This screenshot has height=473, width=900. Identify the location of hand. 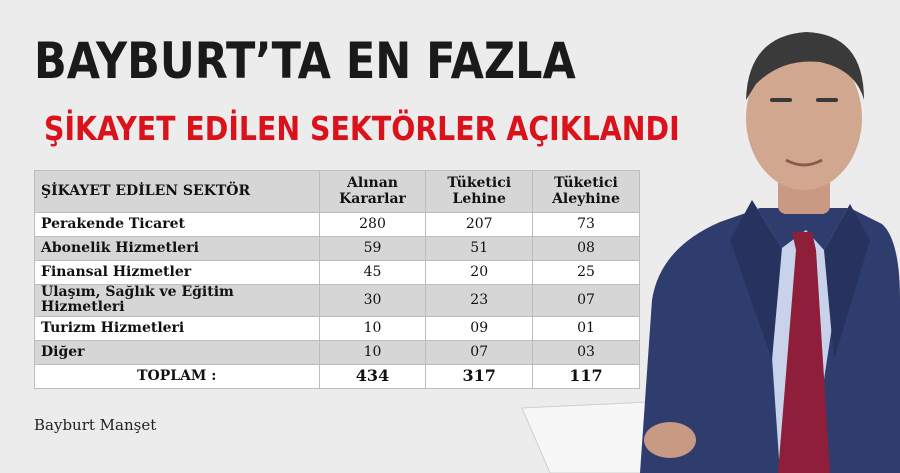
(670, 440).